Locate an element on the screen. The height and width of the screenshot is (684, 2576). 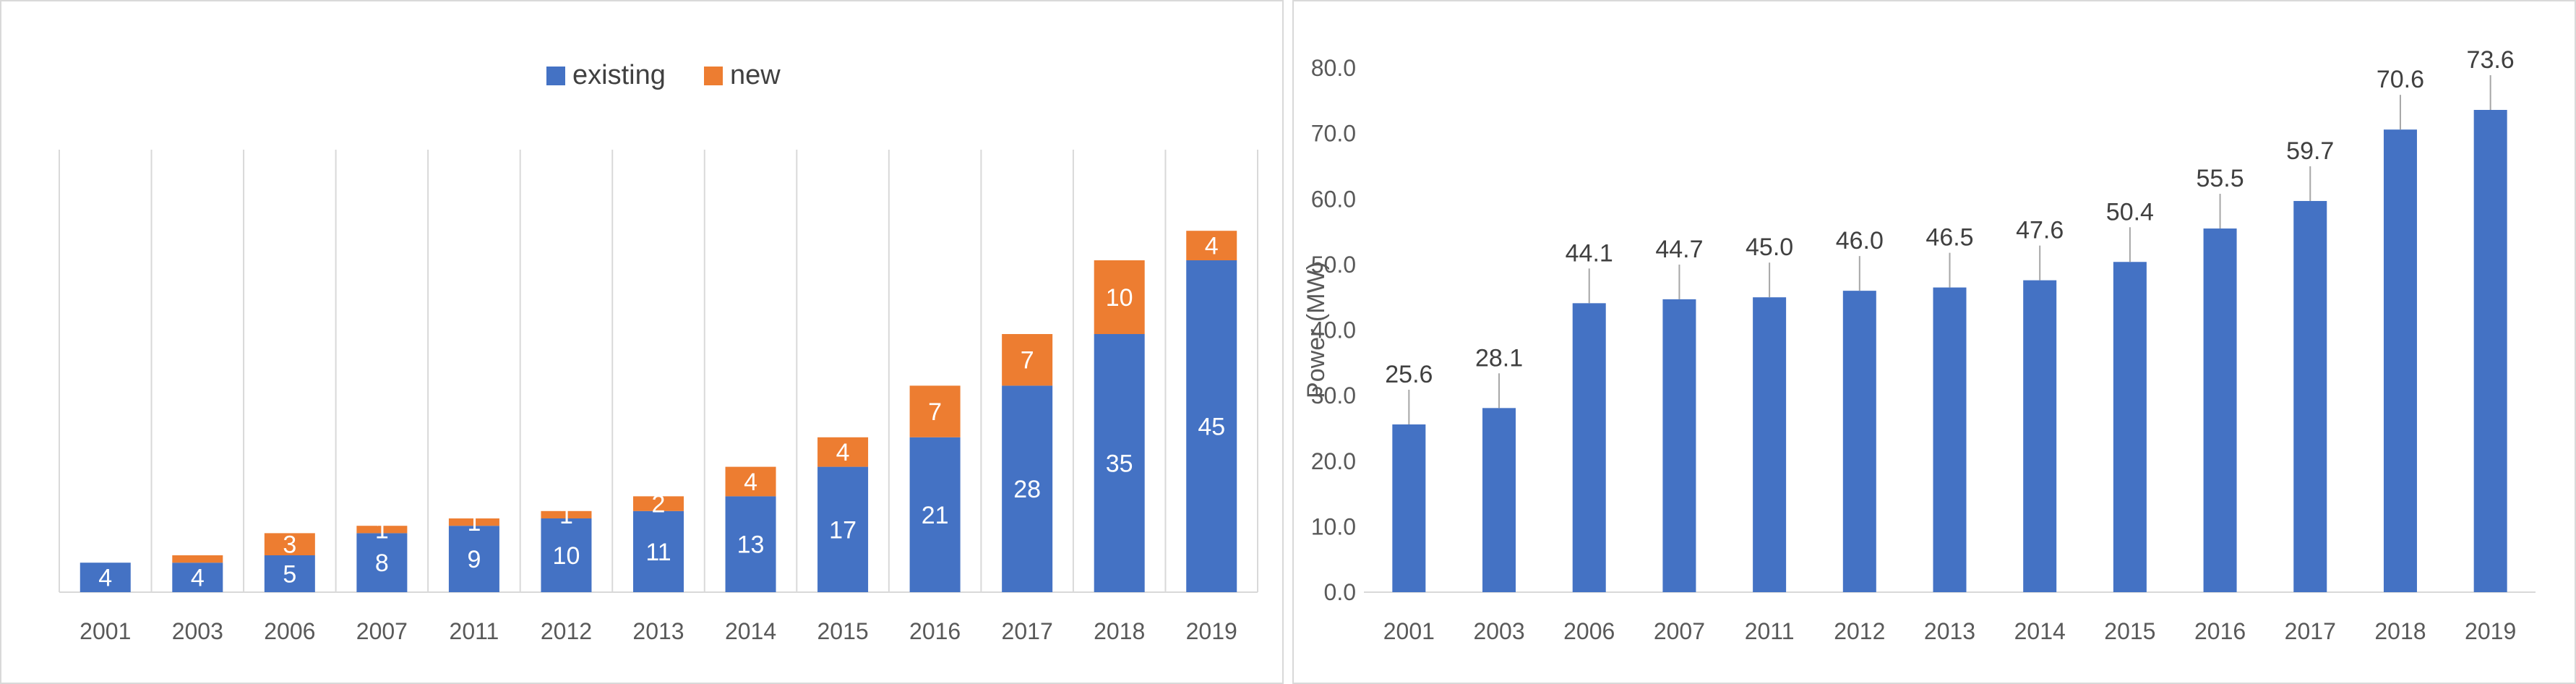
data-label-new-2013: 2 is located at coordinates (659, 504).